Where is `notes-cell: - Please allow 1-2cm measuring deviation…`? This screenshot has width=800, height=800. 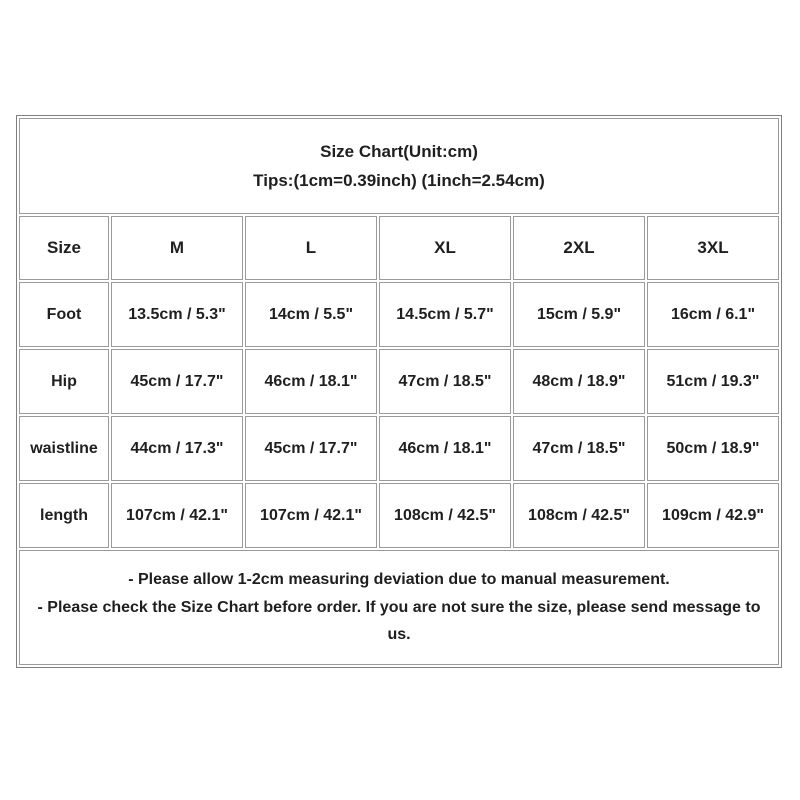 notes-cell: - Please allow 1-2cm measuring deviation… is located at coordinates (399, 607).